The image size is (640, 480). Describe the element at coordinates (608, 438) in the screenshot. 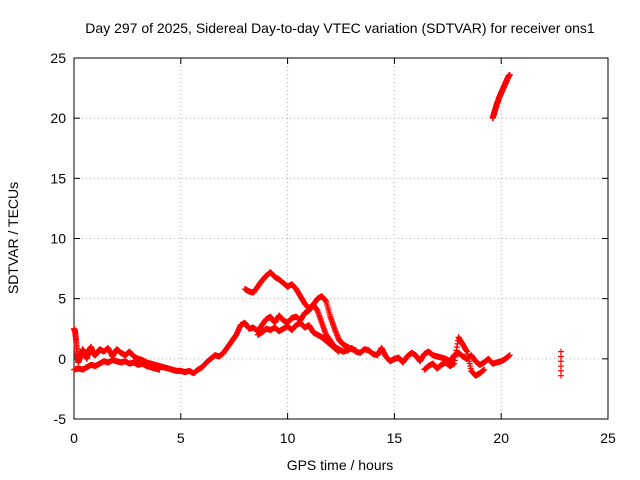

I see `x-tick-label: 25` at that location.